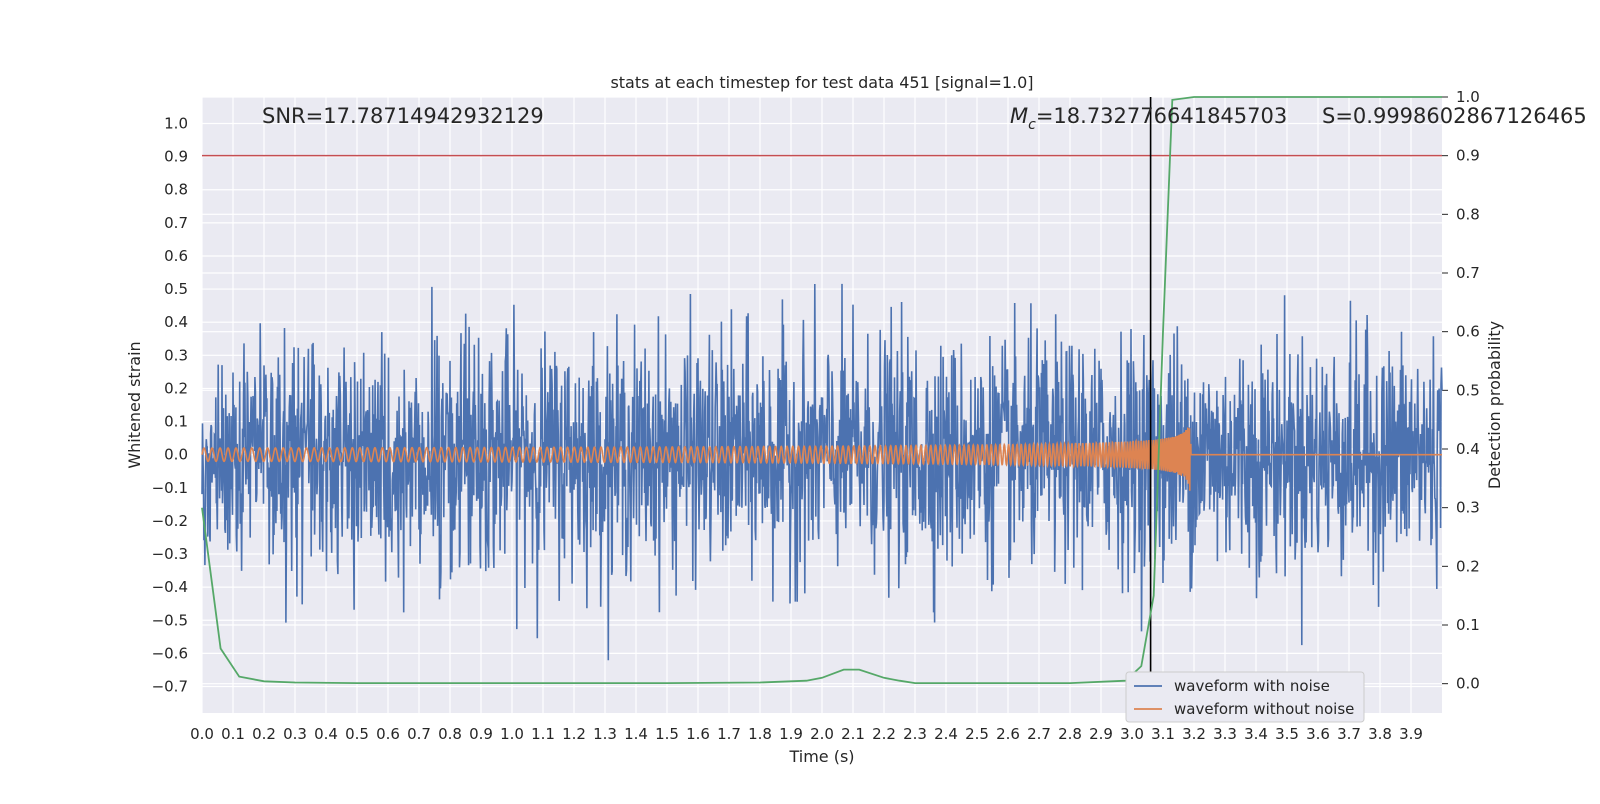 The height and width of the screenshot is (804, 1600). Describe the element at coordinates (1318, 734) in the screenshot. I see `x-tick-label: 3.6` at that location.